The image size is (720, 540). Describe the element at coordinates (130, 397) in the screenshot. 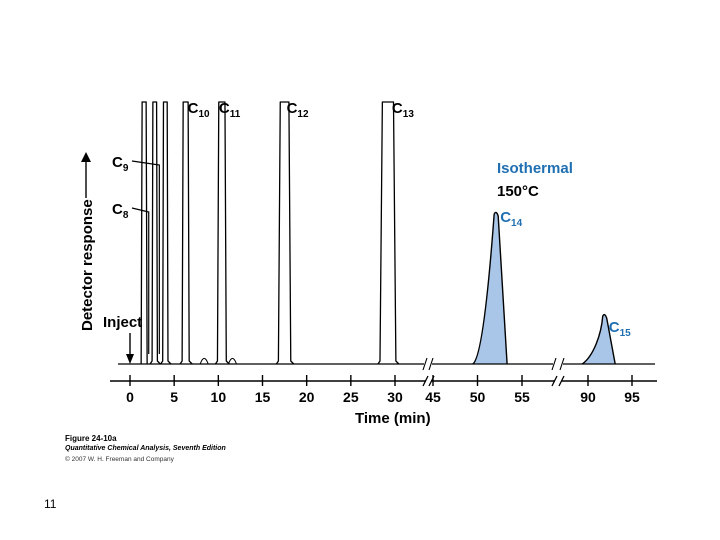

I see `x-tick-label: 0` at that location.